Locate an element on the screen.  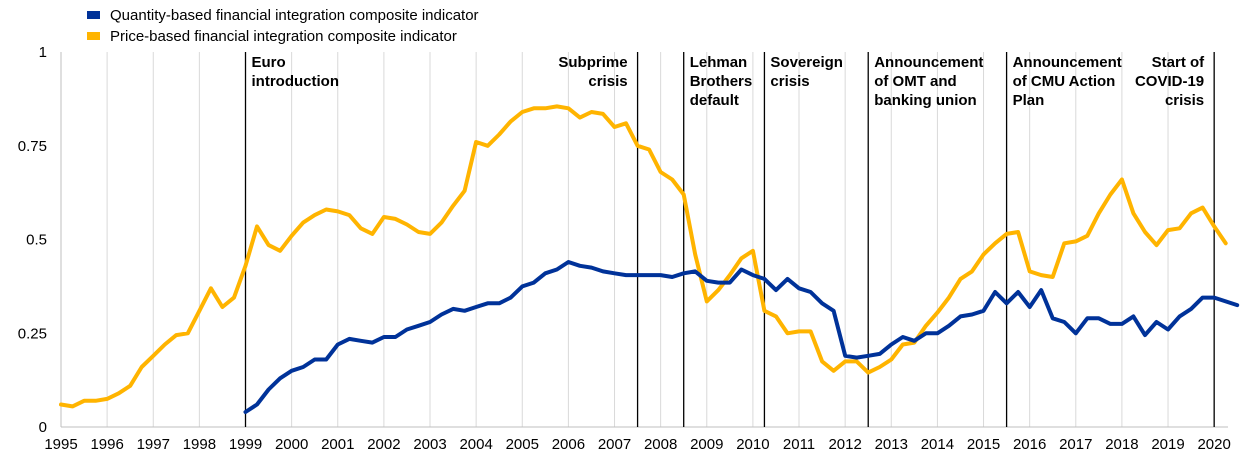
x-tick-label: 2000 is located at coordinates (291, 444).